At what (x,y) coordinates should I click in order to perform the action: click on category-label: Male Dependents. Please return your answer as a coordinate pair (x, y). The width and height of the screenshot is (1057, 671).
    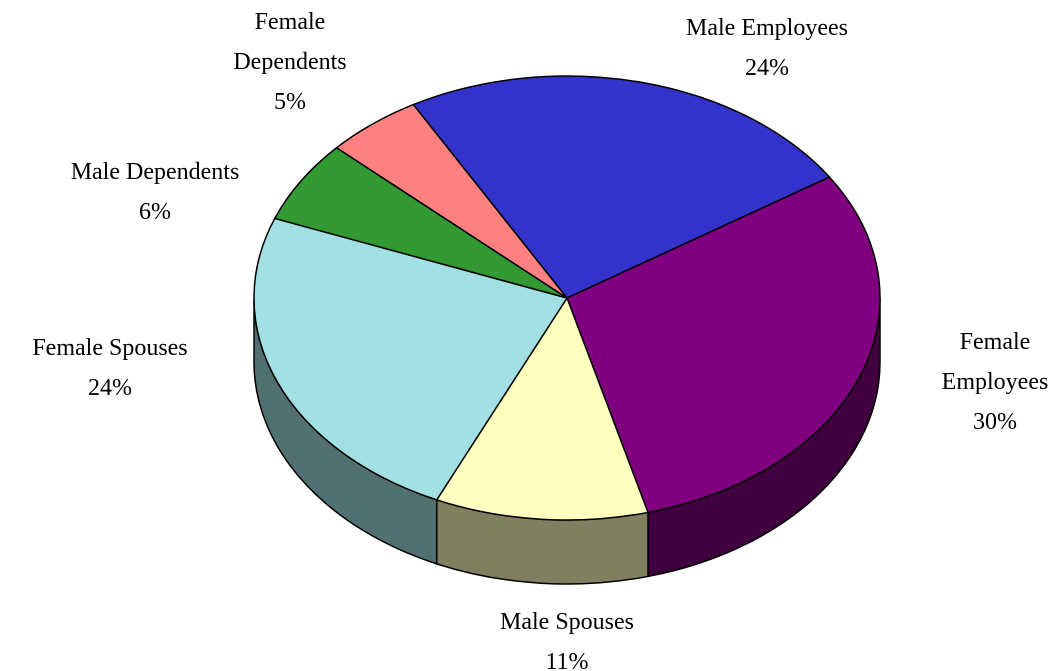
    Looking at the image, I should click on (155, 172).